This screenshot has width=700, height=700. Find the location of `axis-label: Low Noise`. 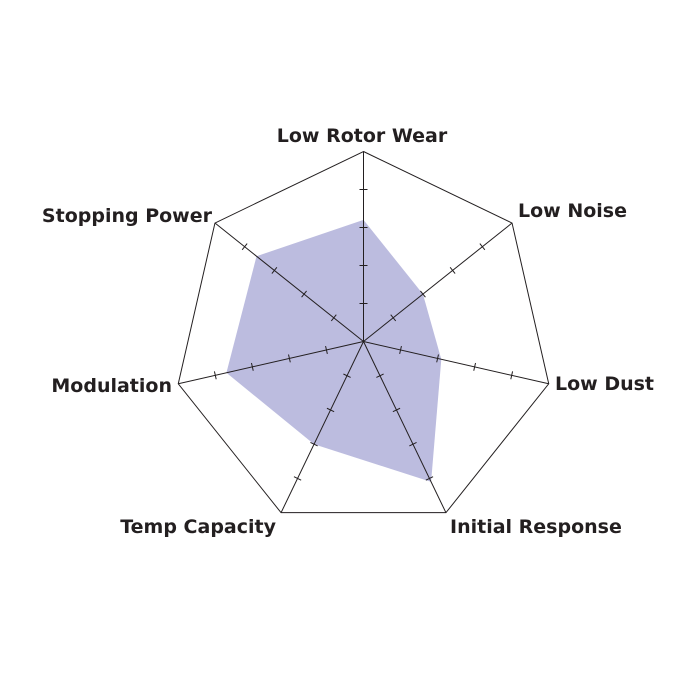

axis-label: Low Noise is located at coordinates (572, 211).